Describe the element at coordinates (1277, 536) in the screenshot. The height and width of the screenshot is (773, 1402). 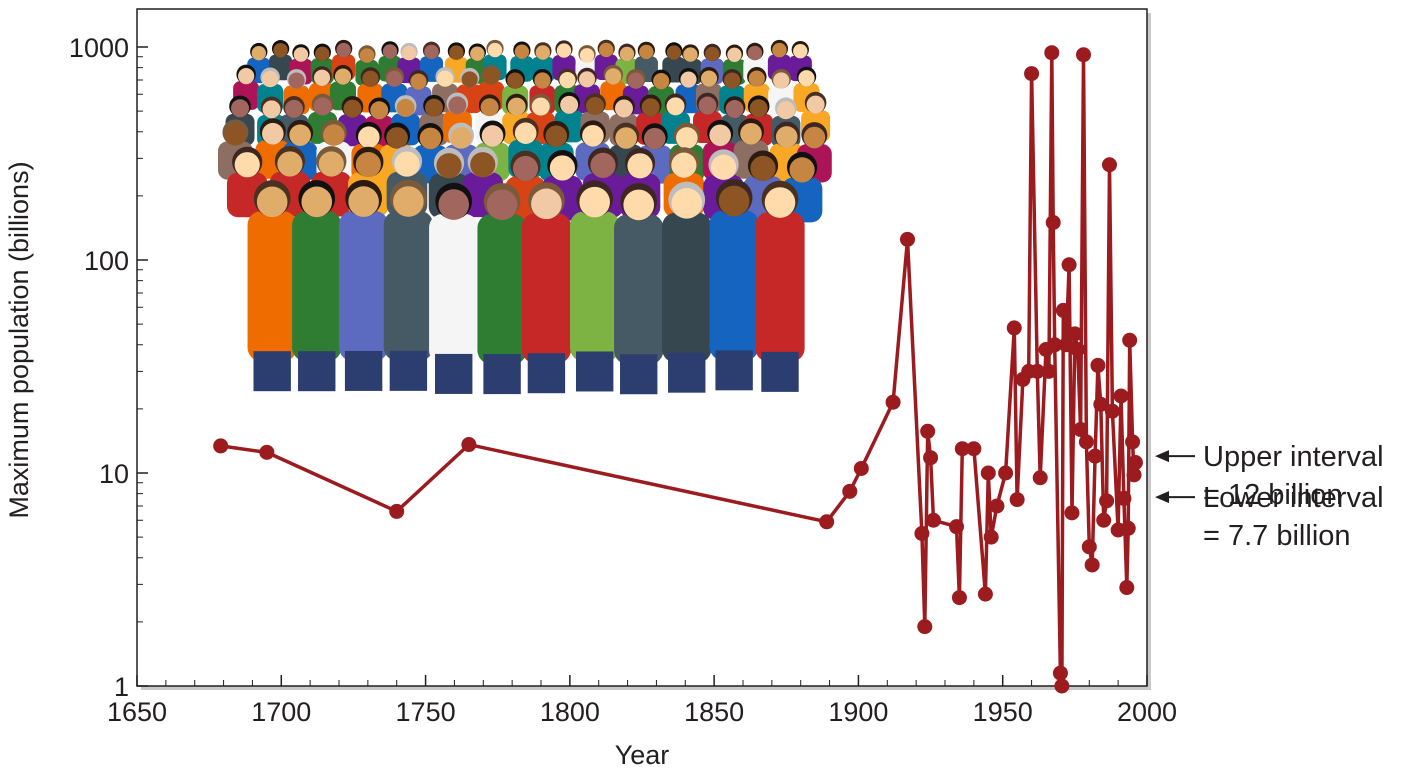
I see `annotation-text: = 7.7 billion` at that location.